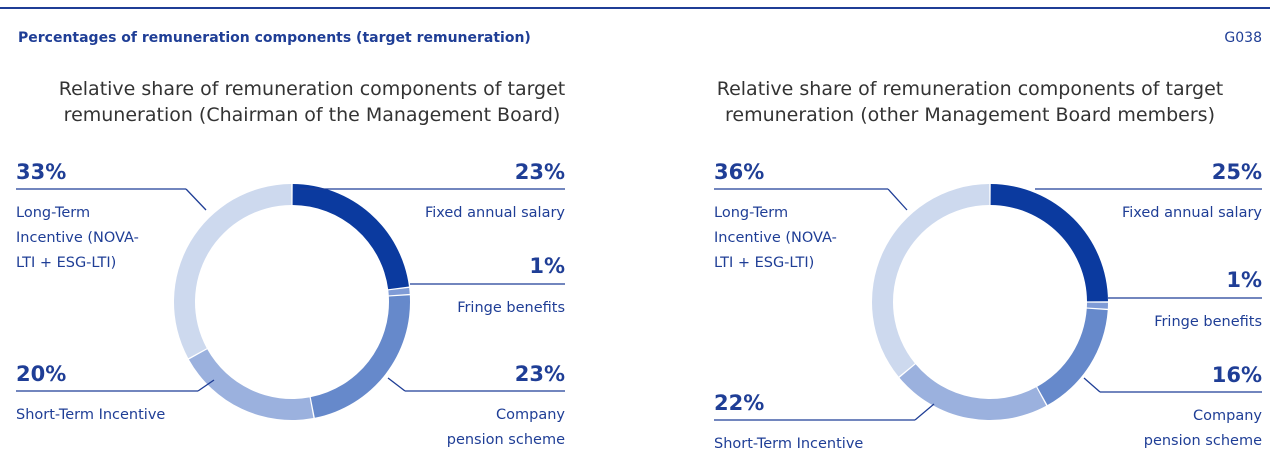  Describe the element at coordinates (41, 374) in the screenshot. I see `value-label: 20%` at that location.